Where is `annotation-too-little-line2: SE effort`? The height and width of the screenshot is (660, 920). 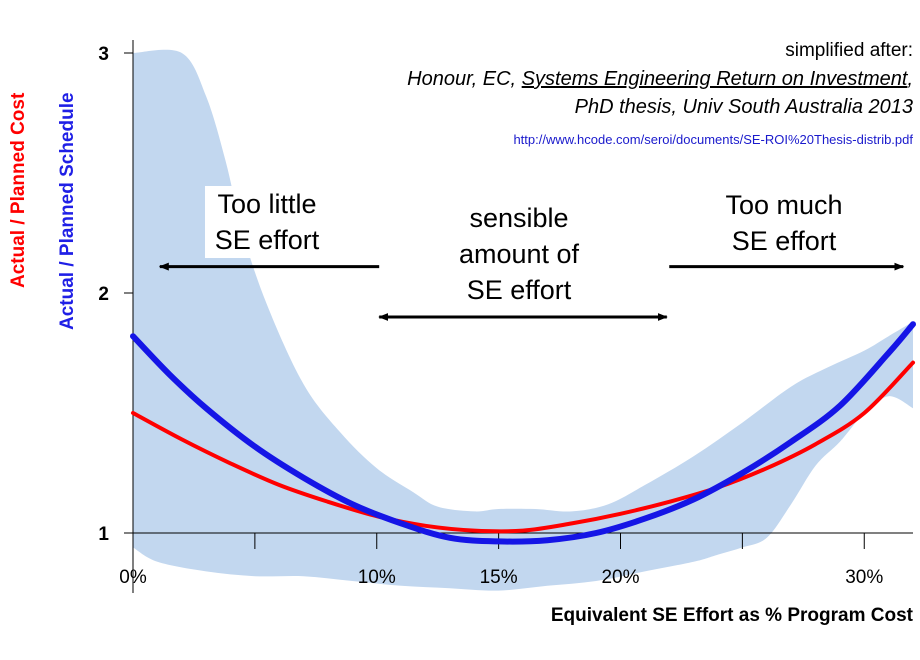 annotation-too-little-line2: SE effort is located at coordinates (267, 240).